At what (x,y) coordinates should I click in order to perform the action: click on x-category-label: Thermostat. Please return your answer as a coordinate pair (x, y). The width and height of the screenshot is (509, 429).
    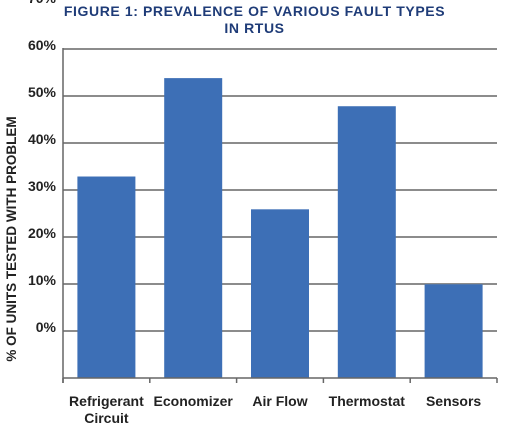
    Looking at the image, I should click on (367, 401).